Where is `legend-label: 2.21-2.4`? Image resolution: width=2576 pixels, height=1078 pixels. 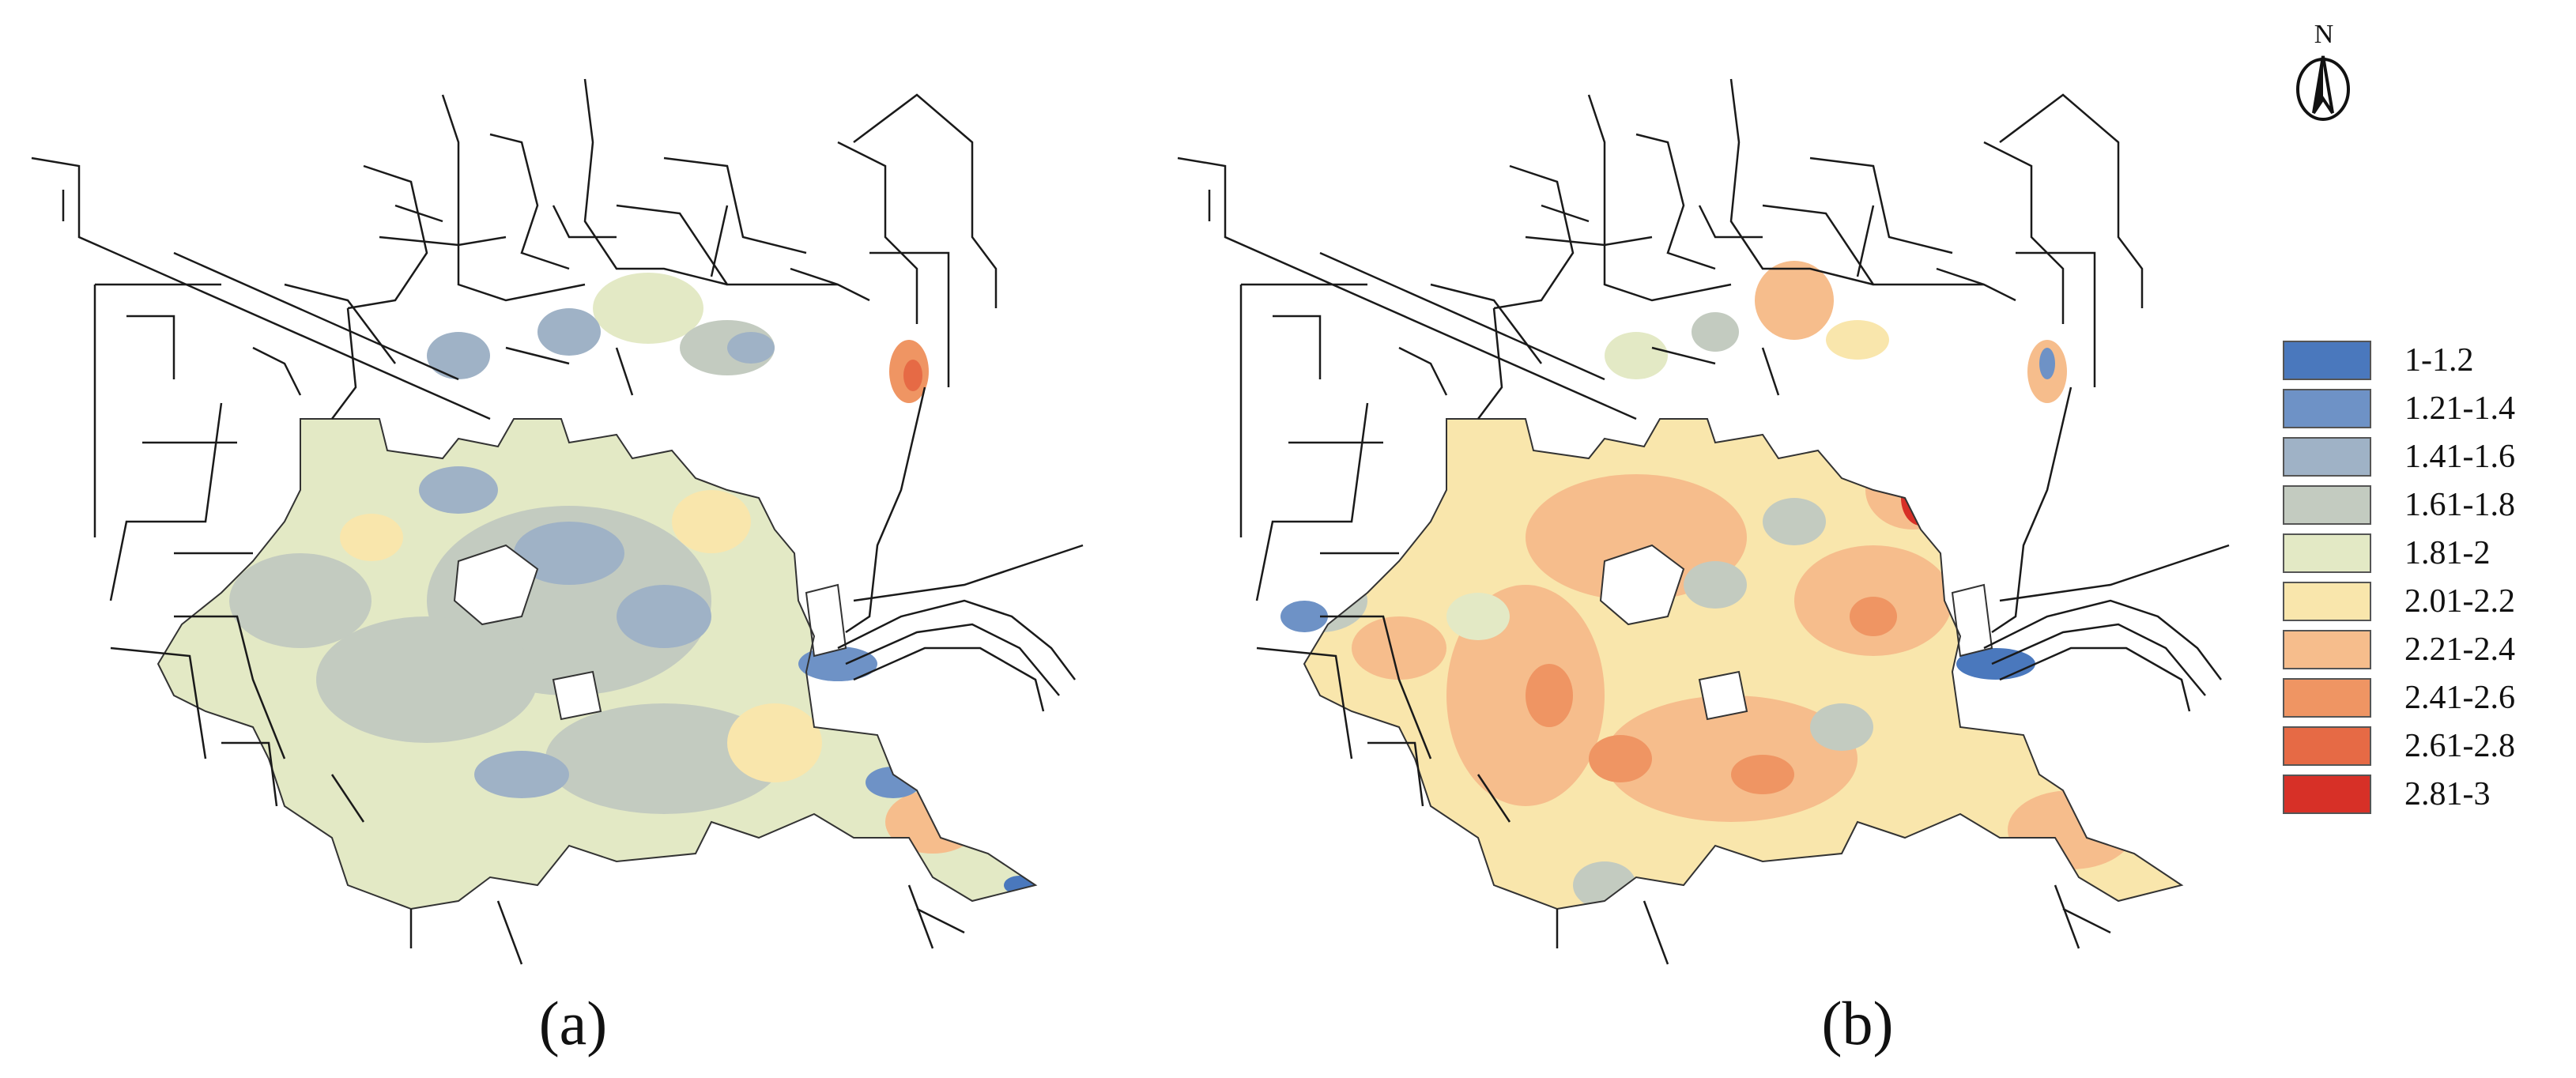 legend-label: 2.21-2.4 is located at coordinates (2459, 649).